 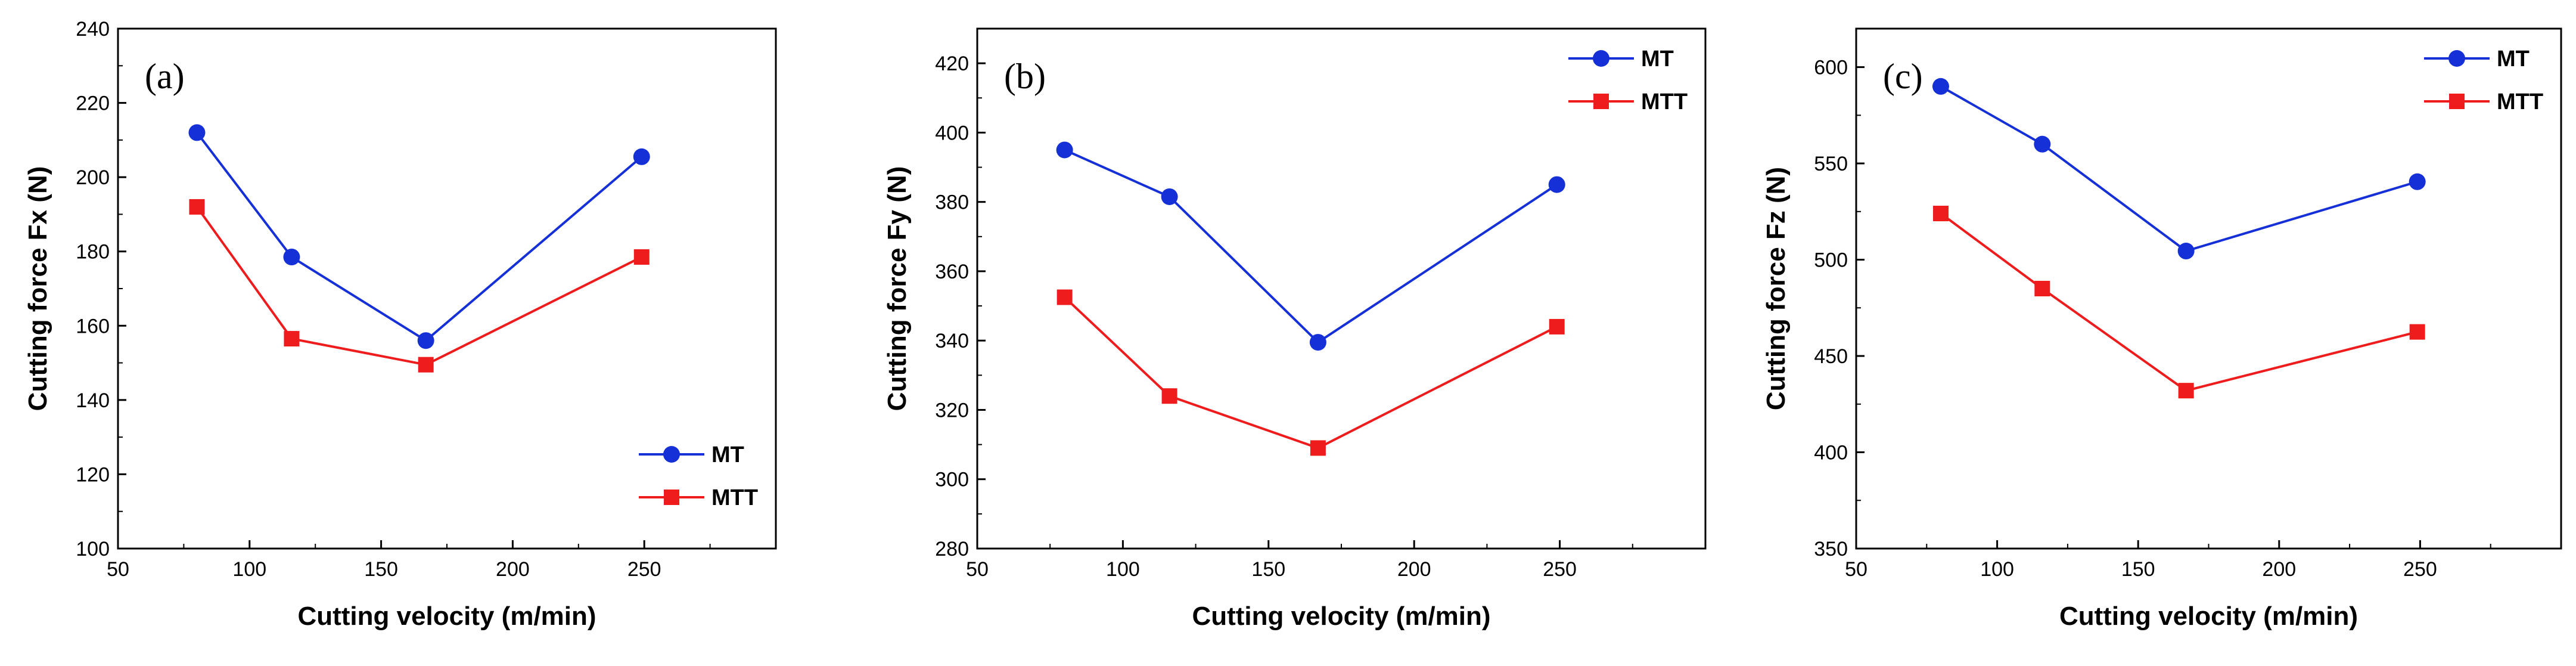 I want to click on y-tick-label: 550, so click(x=1831, y=164).